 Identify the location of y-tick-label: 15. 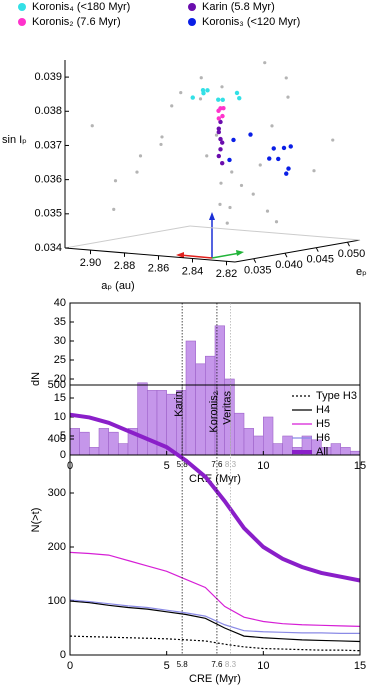
(60, 398).